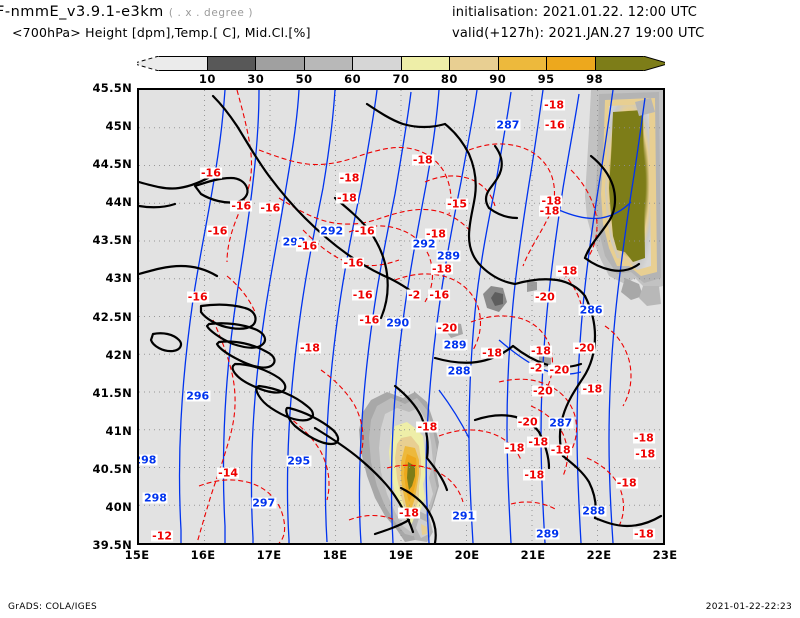  Describe the element at coordinates (574, 12) in the screenshot. I see `initialisation-time: initialisation: 2021.01.22. 12:00 UTC` at that location.